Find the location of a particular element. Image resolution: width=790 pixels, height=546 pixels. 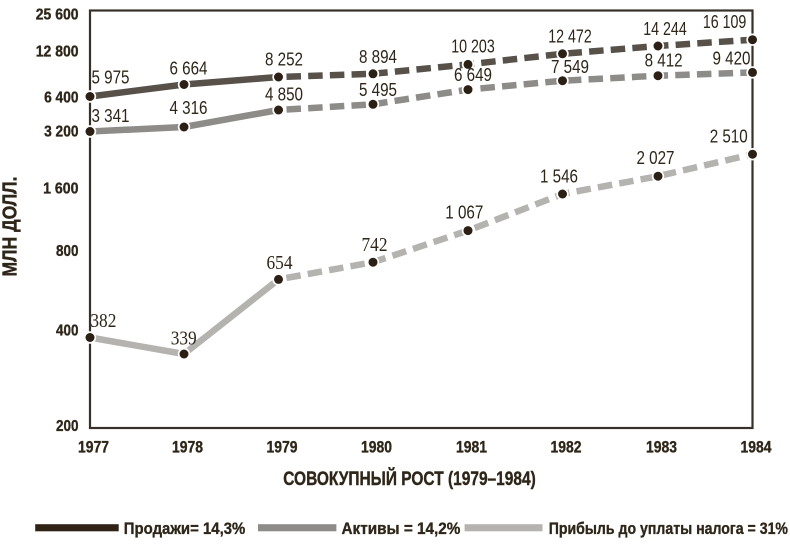

svg-text: 3 200 is located at coordinates (61, 132).